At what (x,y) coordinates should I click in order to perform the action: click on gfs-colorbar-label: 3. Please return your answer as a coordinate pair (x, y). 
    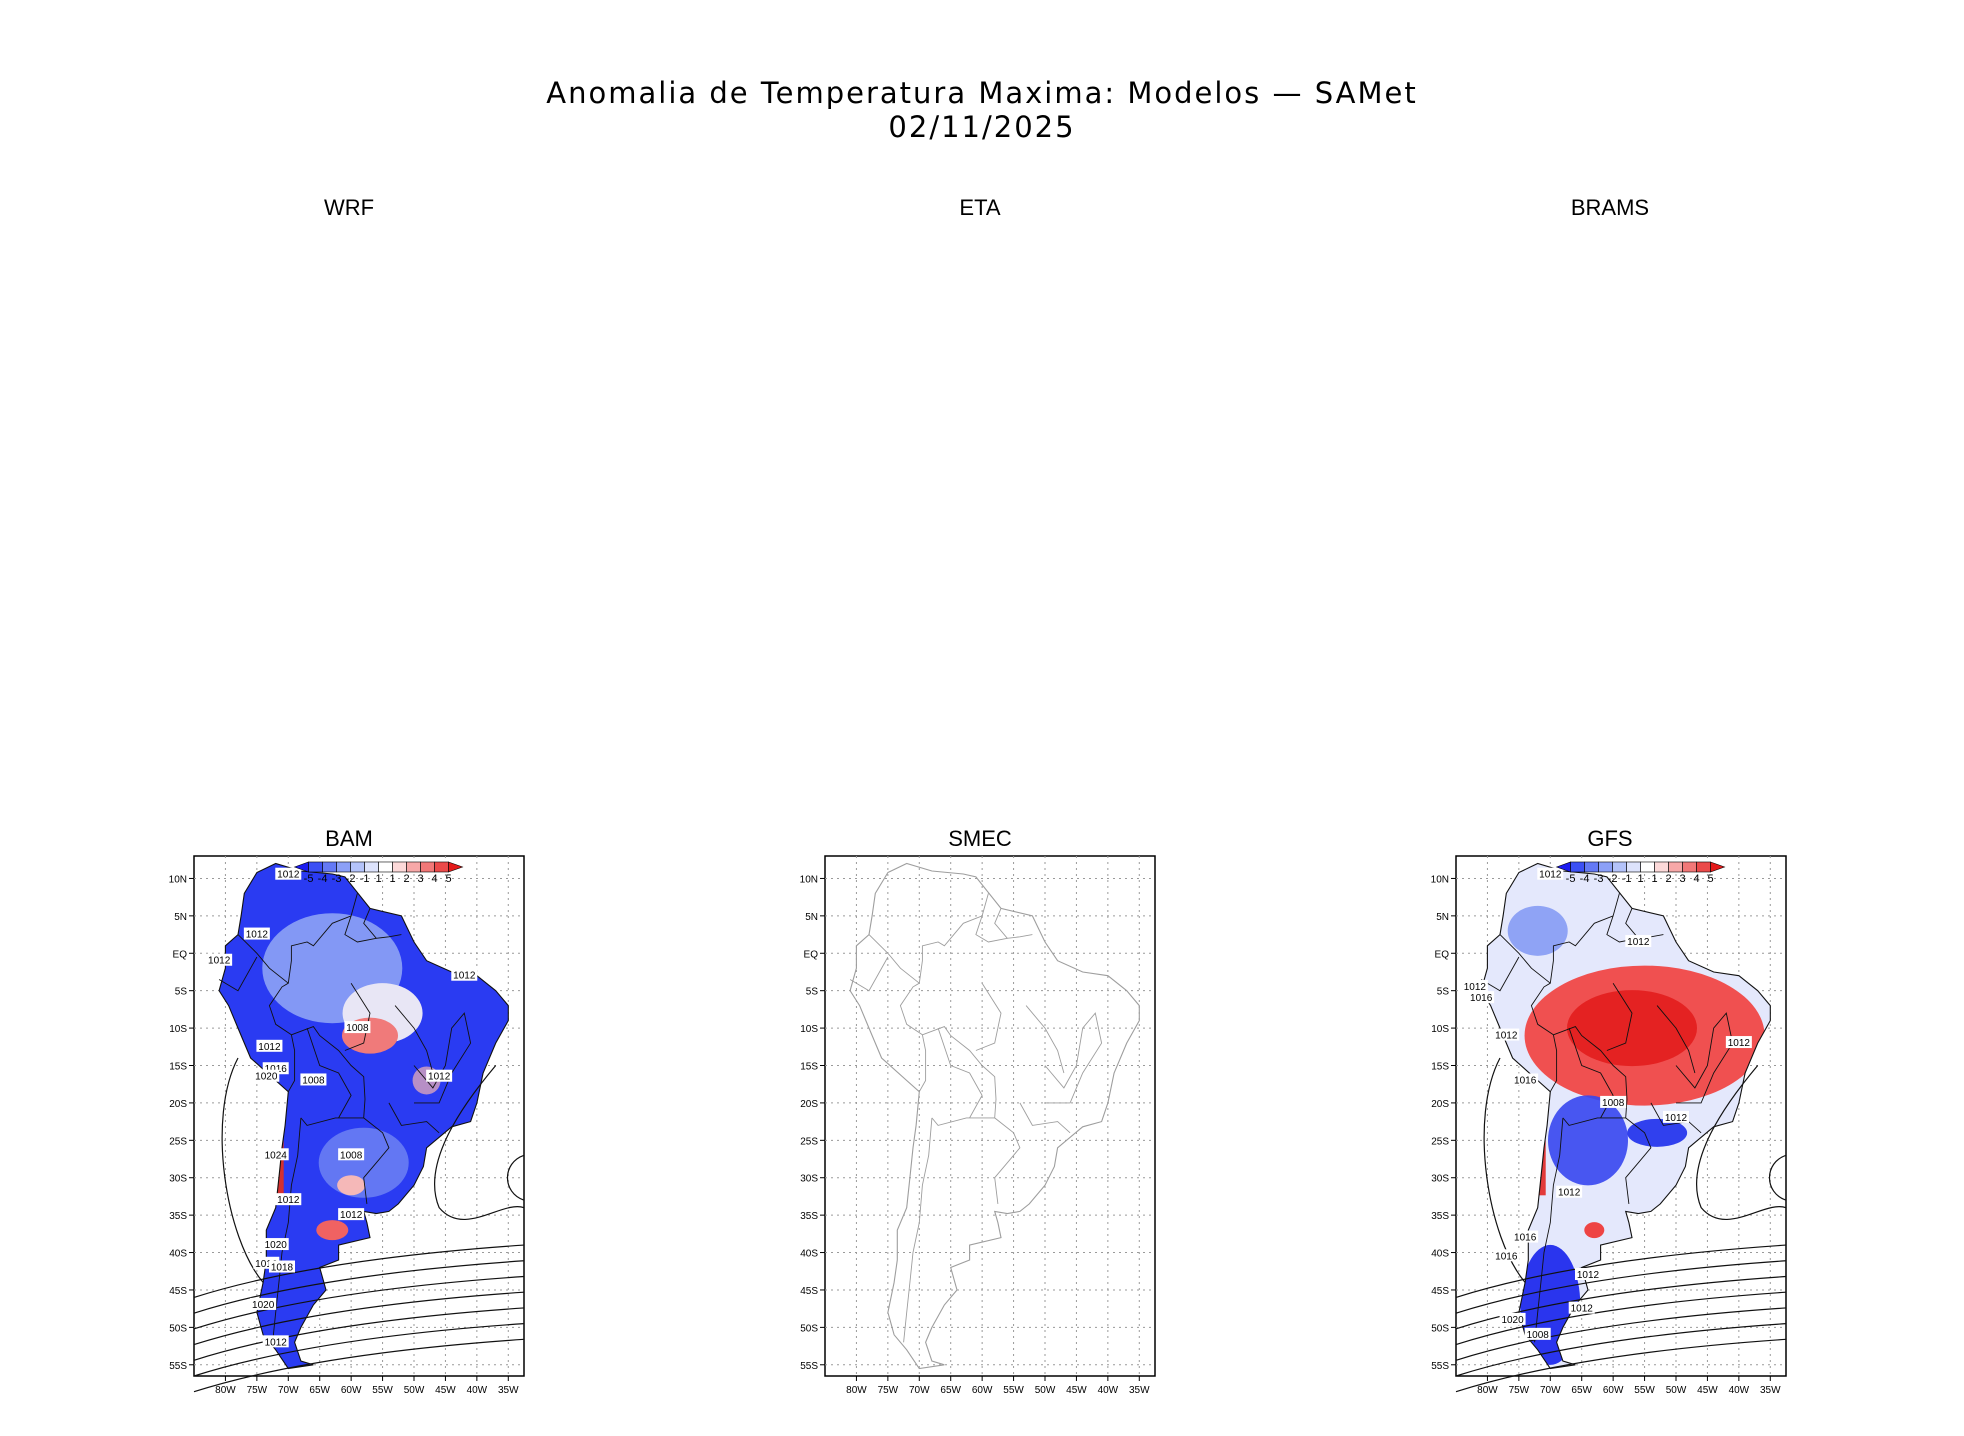
    Looking at the image, I should click on (1683, 879).